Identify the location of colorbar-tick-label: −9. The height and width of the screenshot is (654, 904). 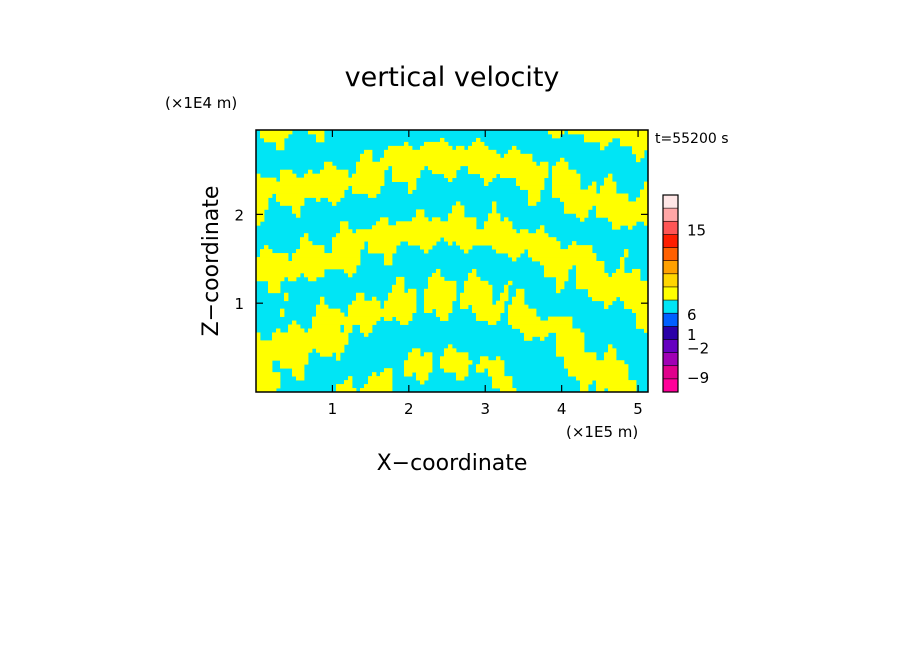
(698, 378).